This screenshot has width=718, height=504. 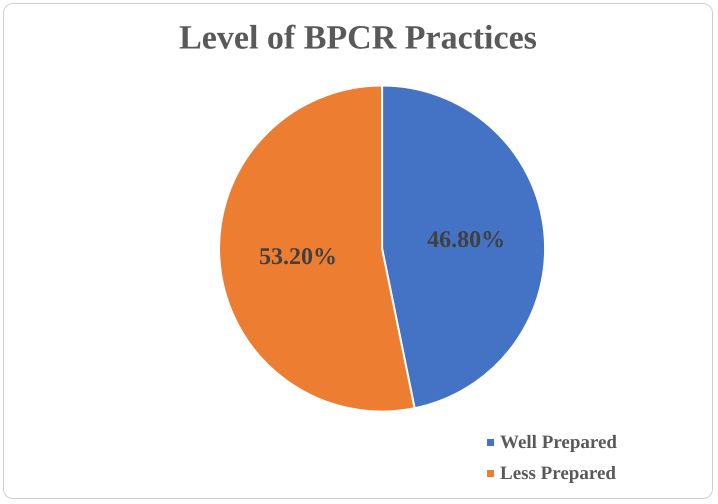 I want to click on data-label: 53.20%, so click(x=297, y=257).